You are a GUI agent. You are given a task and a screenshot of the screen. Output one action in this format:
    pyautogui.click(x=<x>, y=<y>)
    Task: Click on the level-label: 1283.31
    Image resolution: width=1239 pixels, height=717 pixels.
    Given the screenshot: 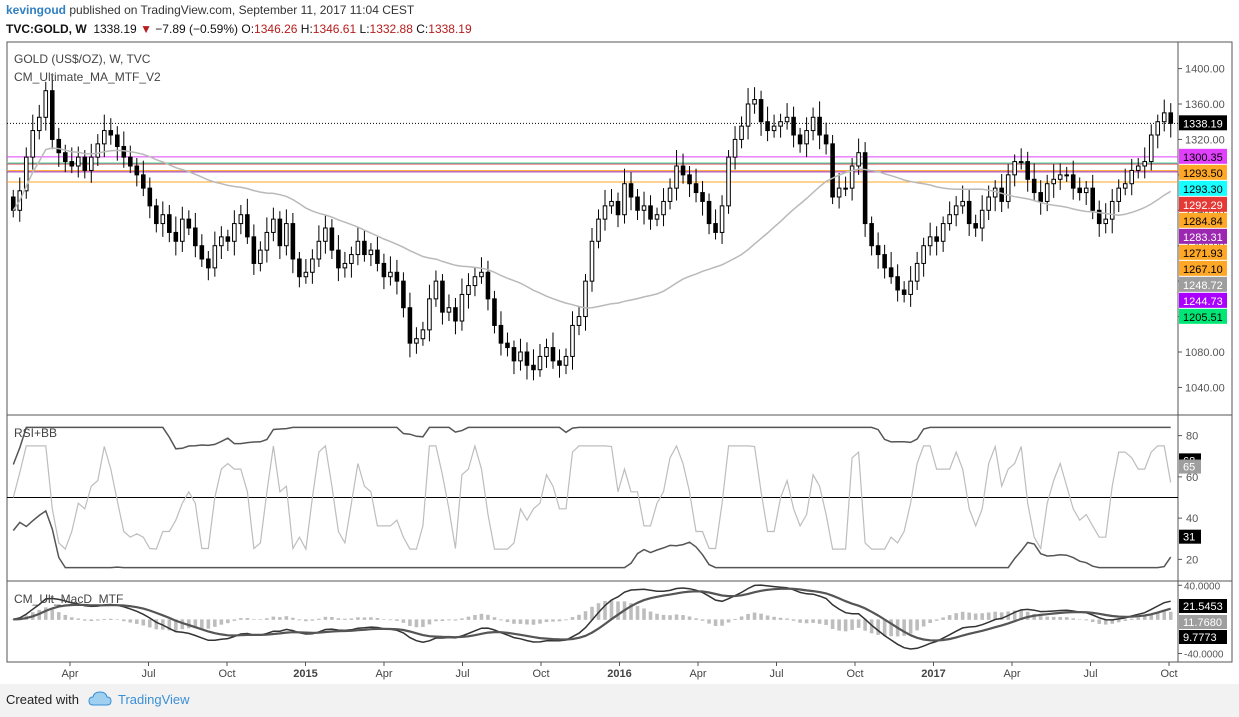 What is the action you would take?
    pyautogui.click(x=1203, y=238)
    